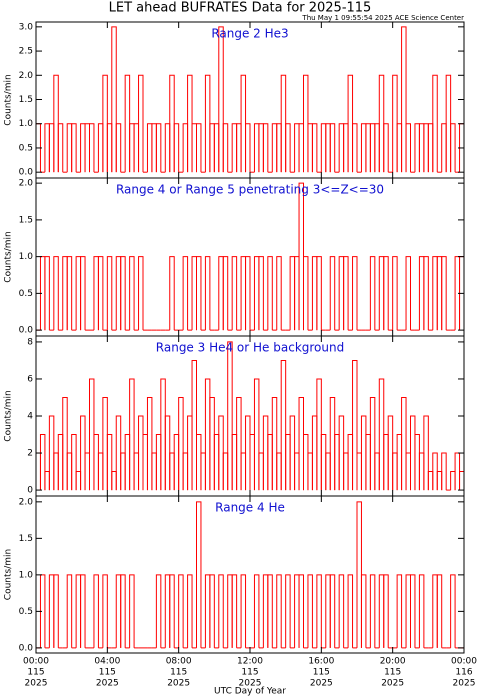  Describe the element at coordinates (321, 662) in the screenshot. I see `x-tick-label: 16:00` at that location.